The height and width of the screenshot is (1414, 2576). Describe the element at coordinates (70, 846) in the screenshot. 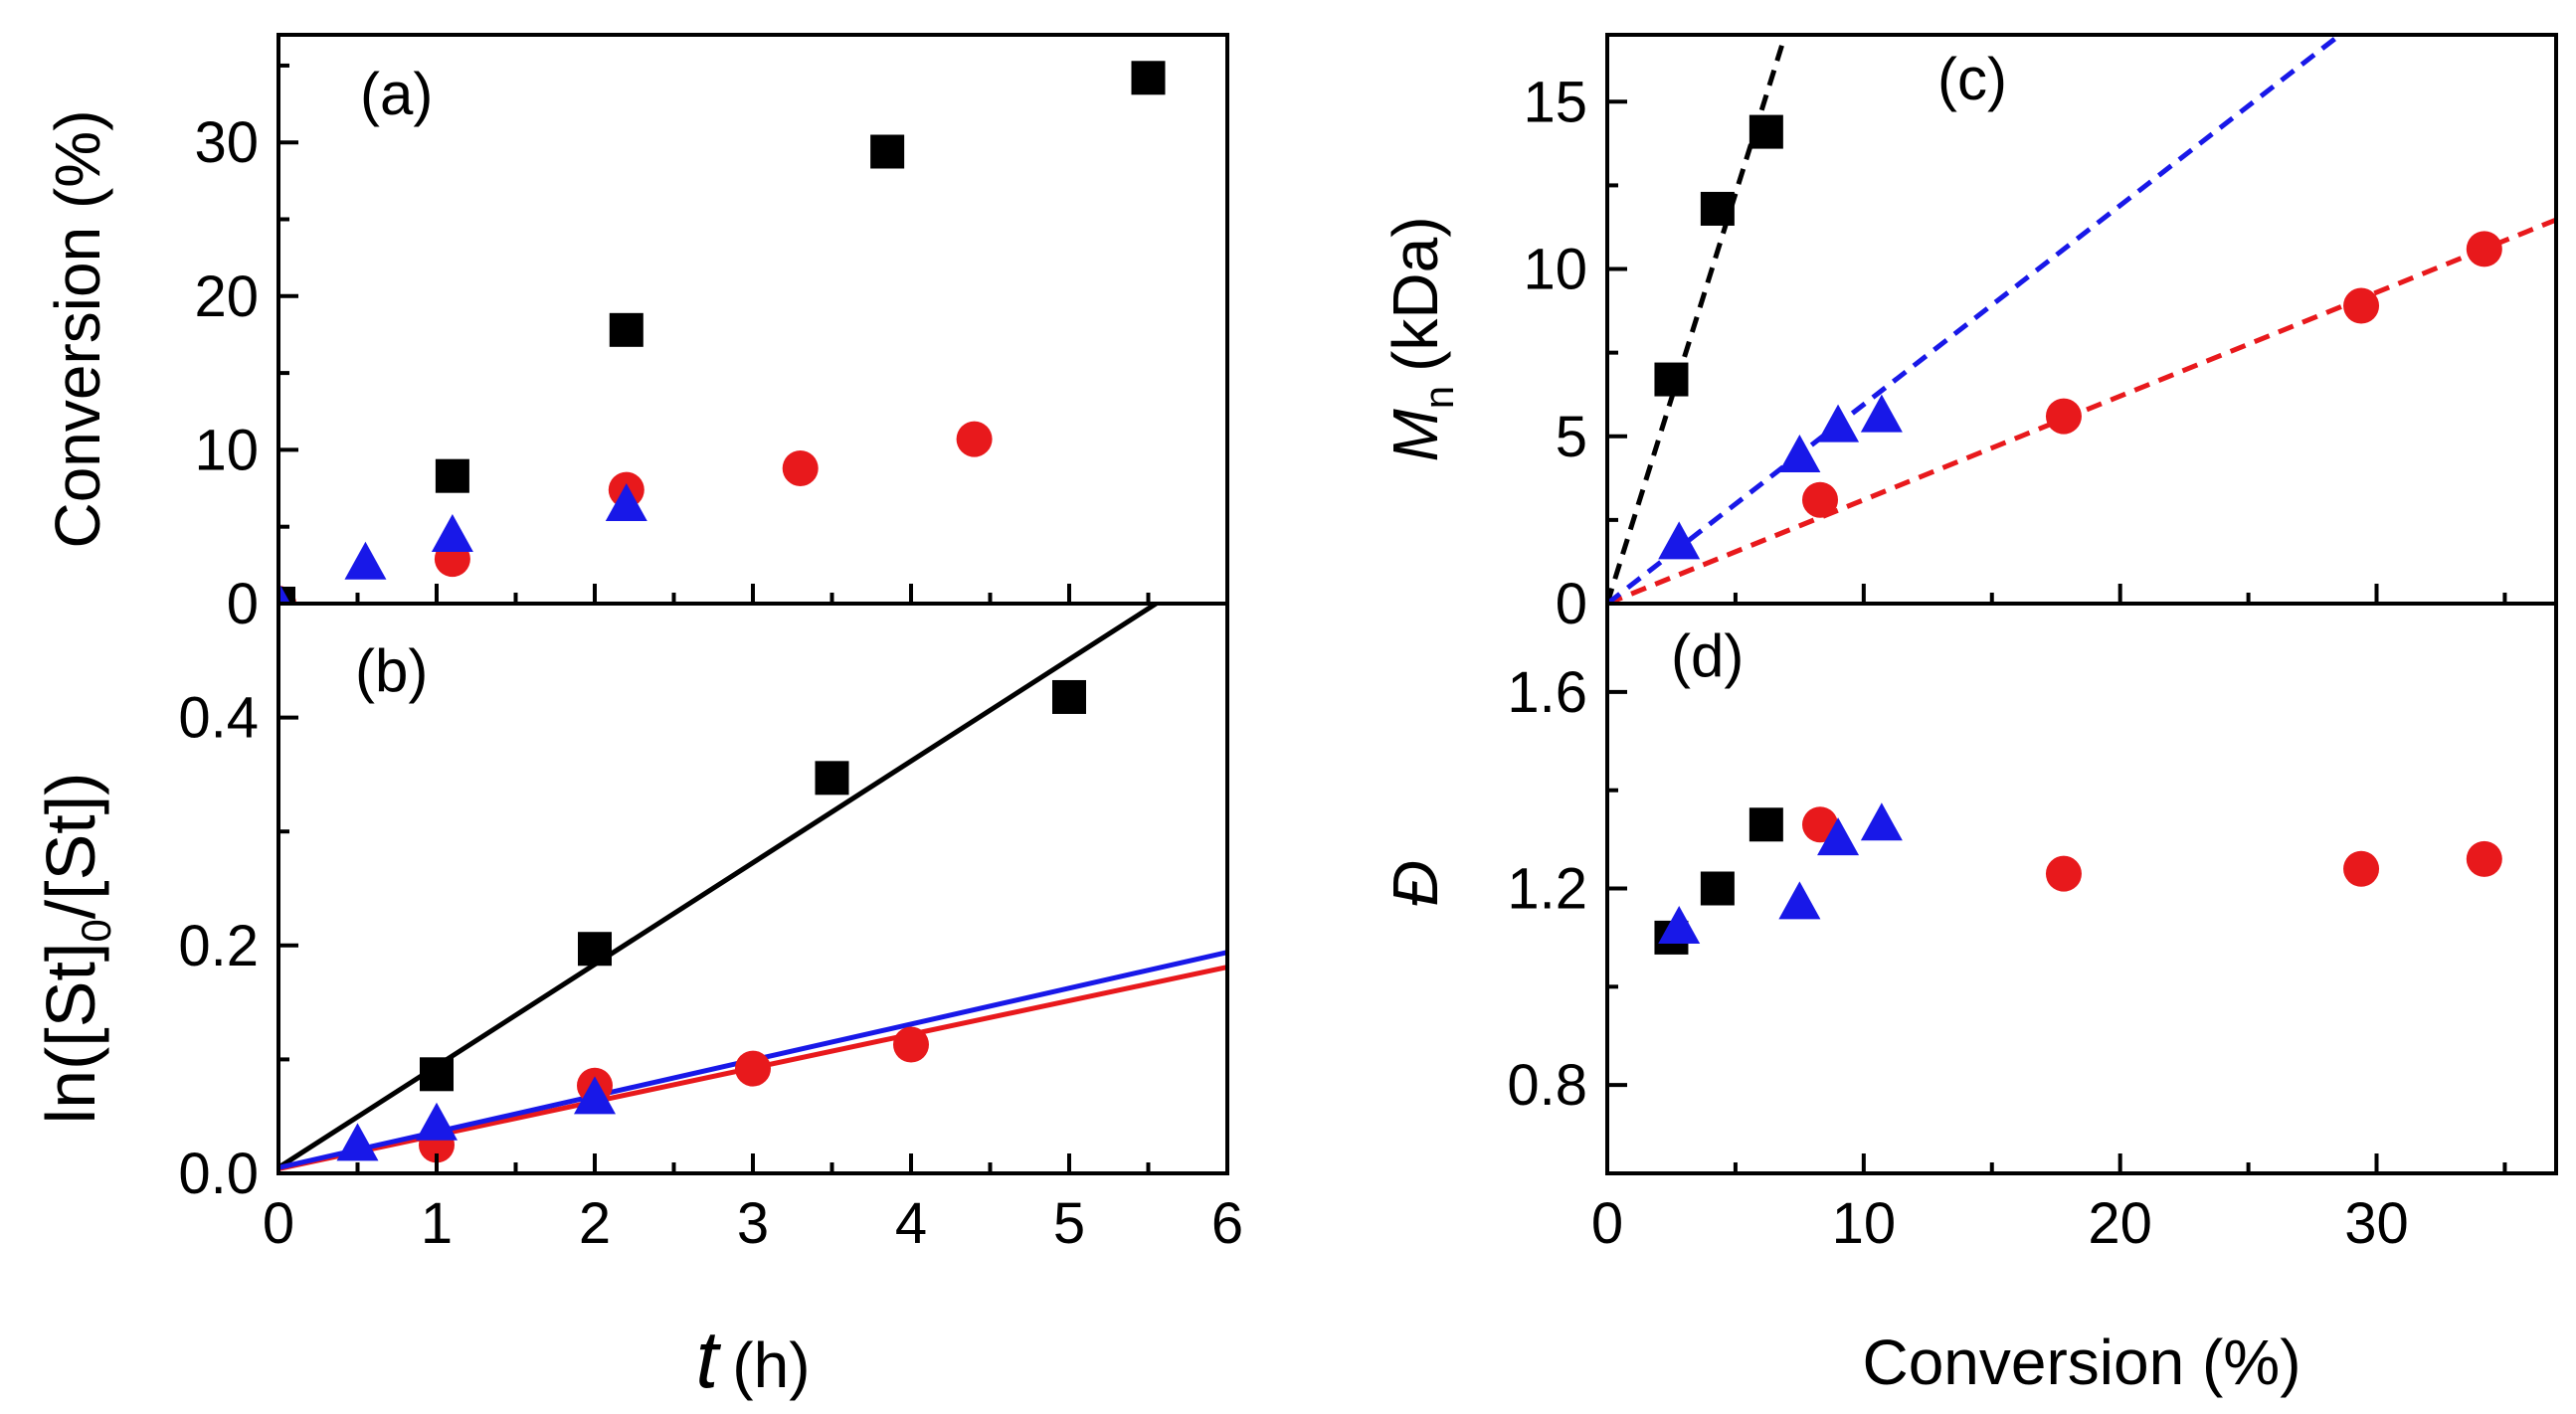

I see `ylabel-b-end: /[St])` at that location.